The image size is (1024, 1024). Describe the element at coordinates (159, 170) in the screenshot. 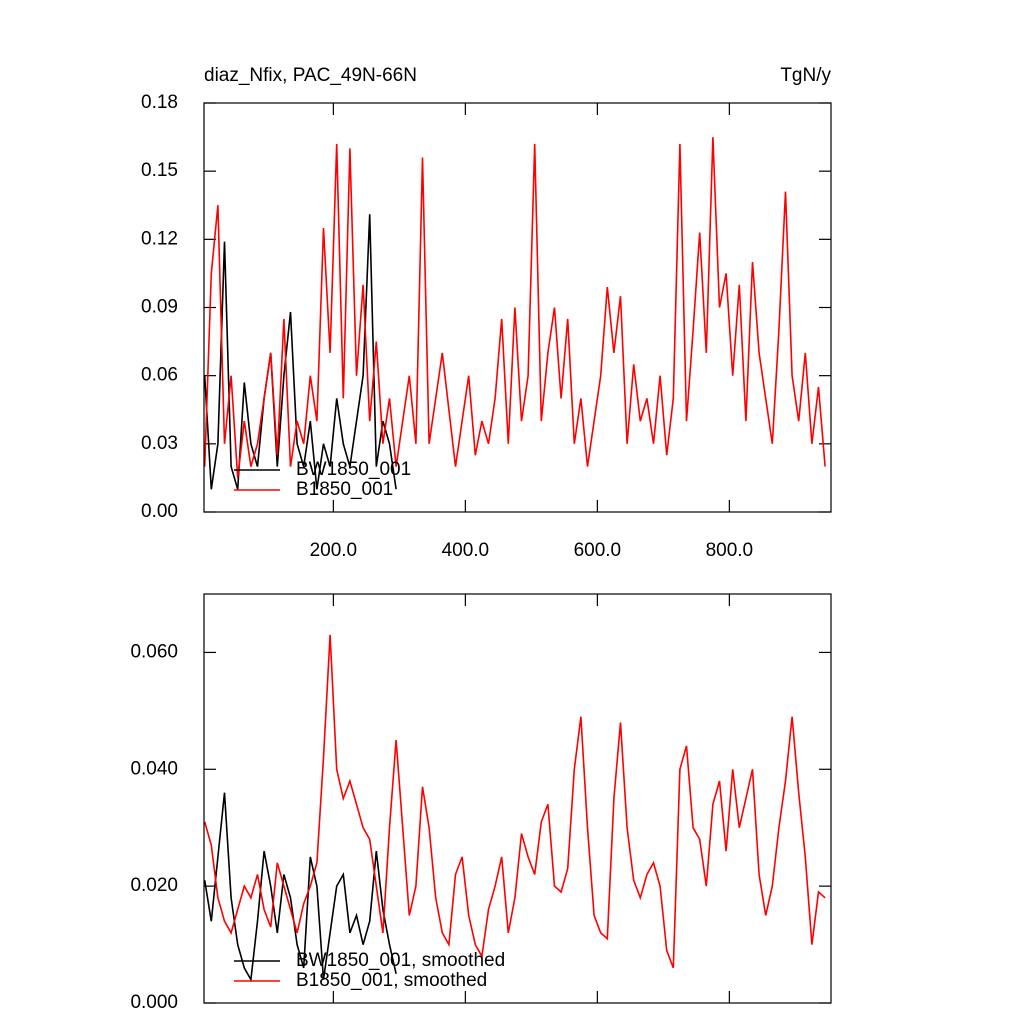

I see `y-tick-label: 0.15` at that location.